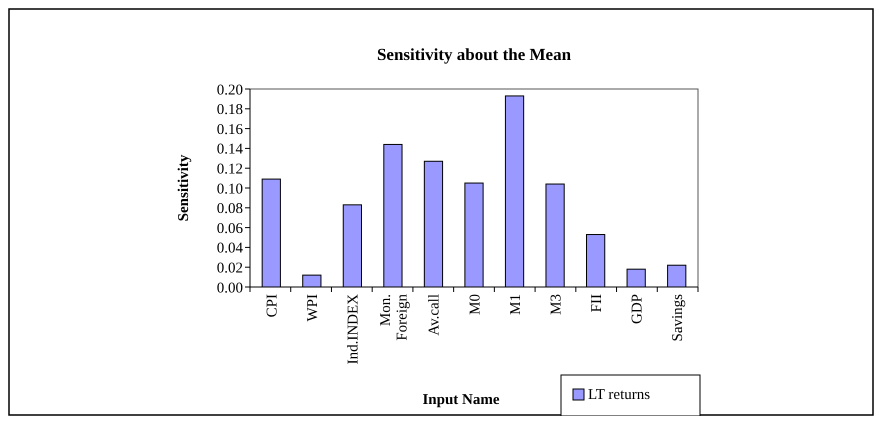 This screenshot has width=882, height=424. Describe the element at coordinates (596, 303) in the screenshot. I see `x-tick-label: FII` at that location.